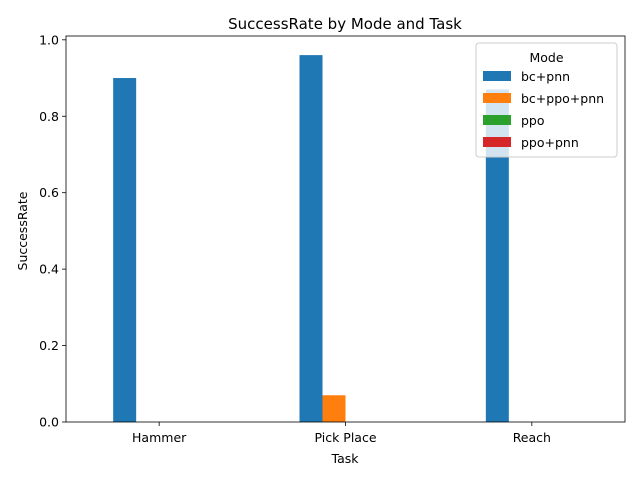 The height and width of the screenshot is (480, 640). What do you see at coordinates (49, 345) in the screenshot?
I see `y-tick-label: 0.2` at bounding box center [49, 345].